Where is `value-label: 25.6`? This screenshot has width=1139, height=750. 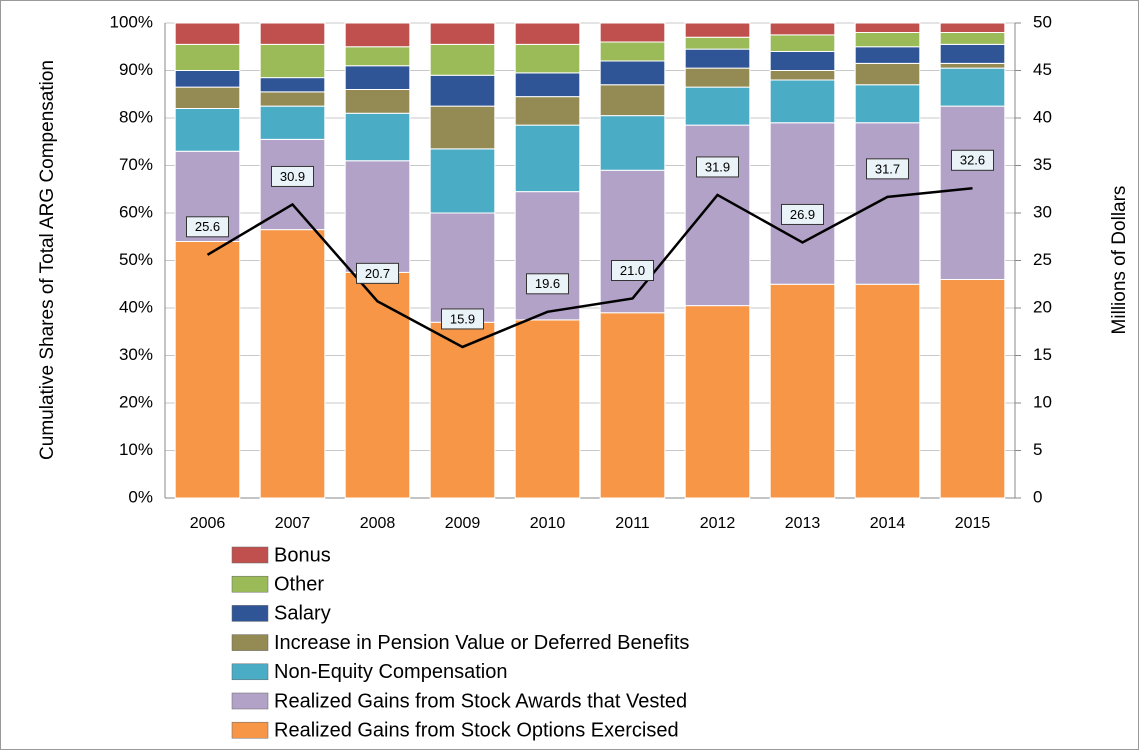 value-label: 25.6 is located at coordinates (207, 226).